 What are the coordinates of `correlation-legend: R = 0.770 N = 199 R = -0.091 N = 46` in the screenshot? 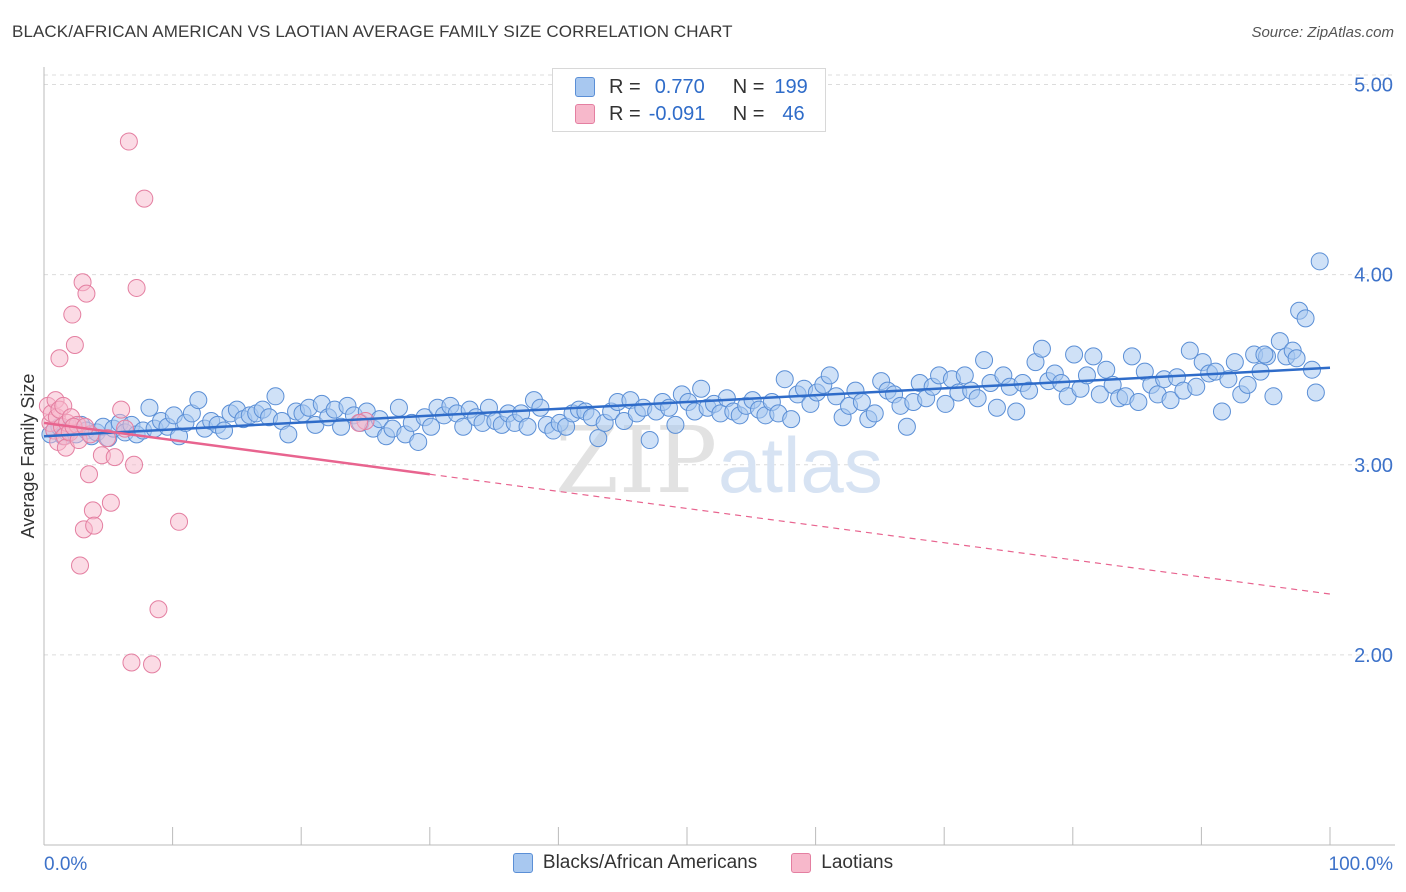 It's located at (689, 100).